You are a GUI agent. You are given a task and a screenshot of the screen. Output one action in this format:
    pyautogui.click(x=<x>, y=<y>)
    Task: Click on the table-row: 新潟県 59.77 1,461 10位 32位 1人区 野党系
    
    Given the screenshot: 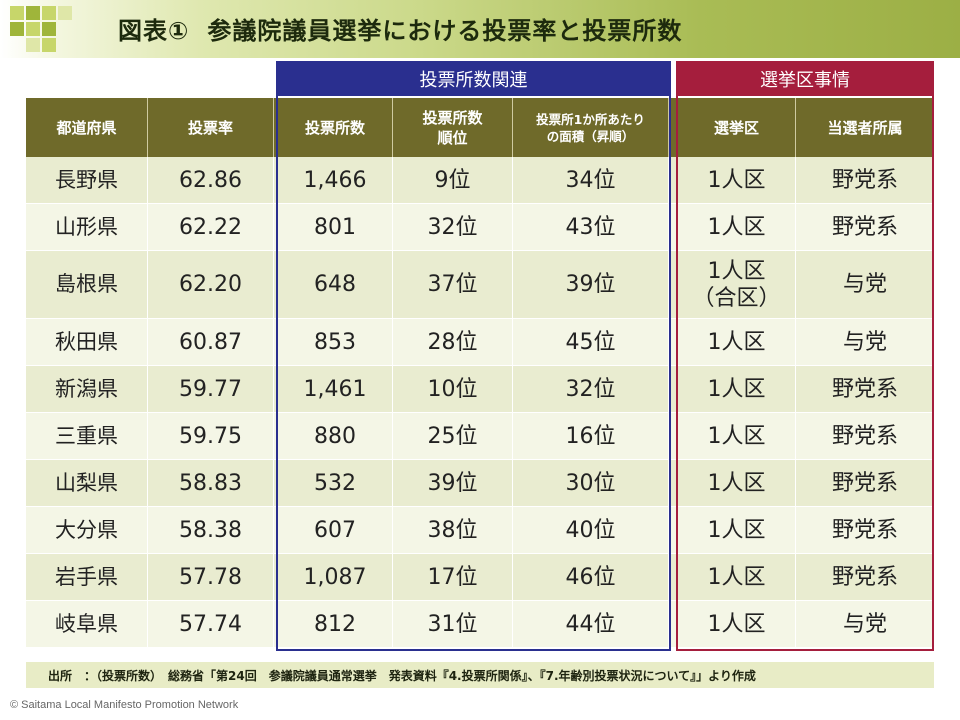 What is the action you would take?
    pyautogui.click(x=480, y=389)
    